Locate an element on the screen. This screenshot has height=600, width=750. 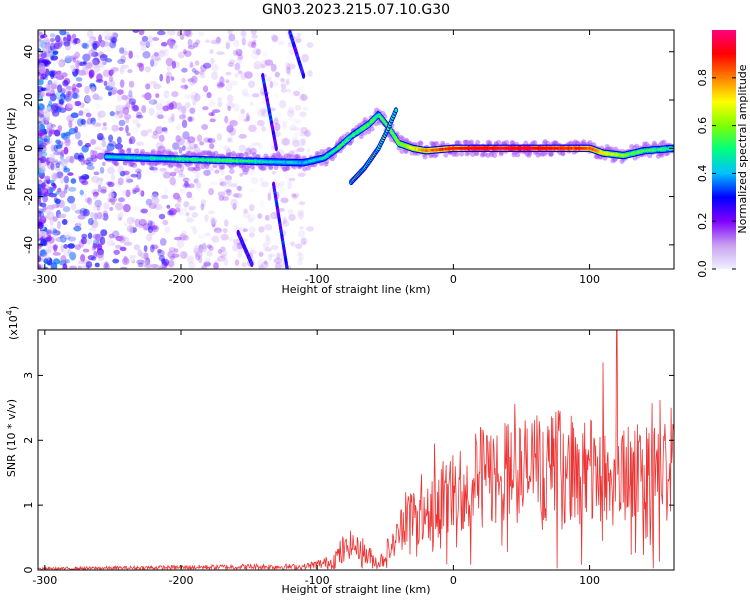
colorbar-gradient is located at coordinates (724, 149).